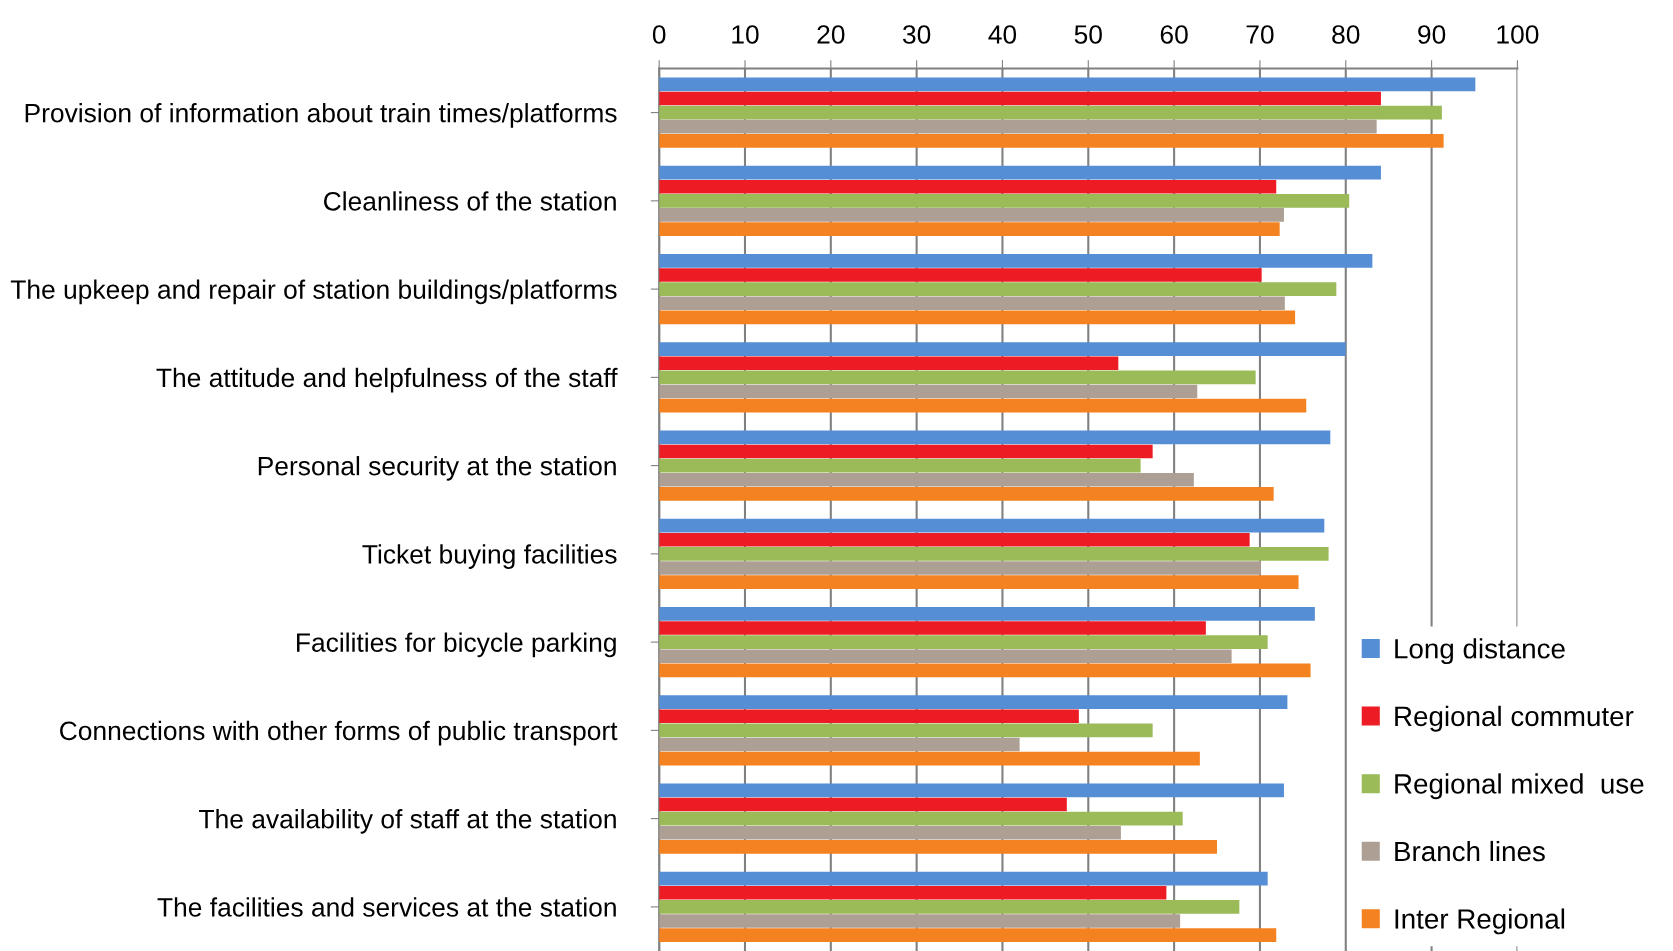  I want to click on x-tick-label: 80, so click(1346, 34).